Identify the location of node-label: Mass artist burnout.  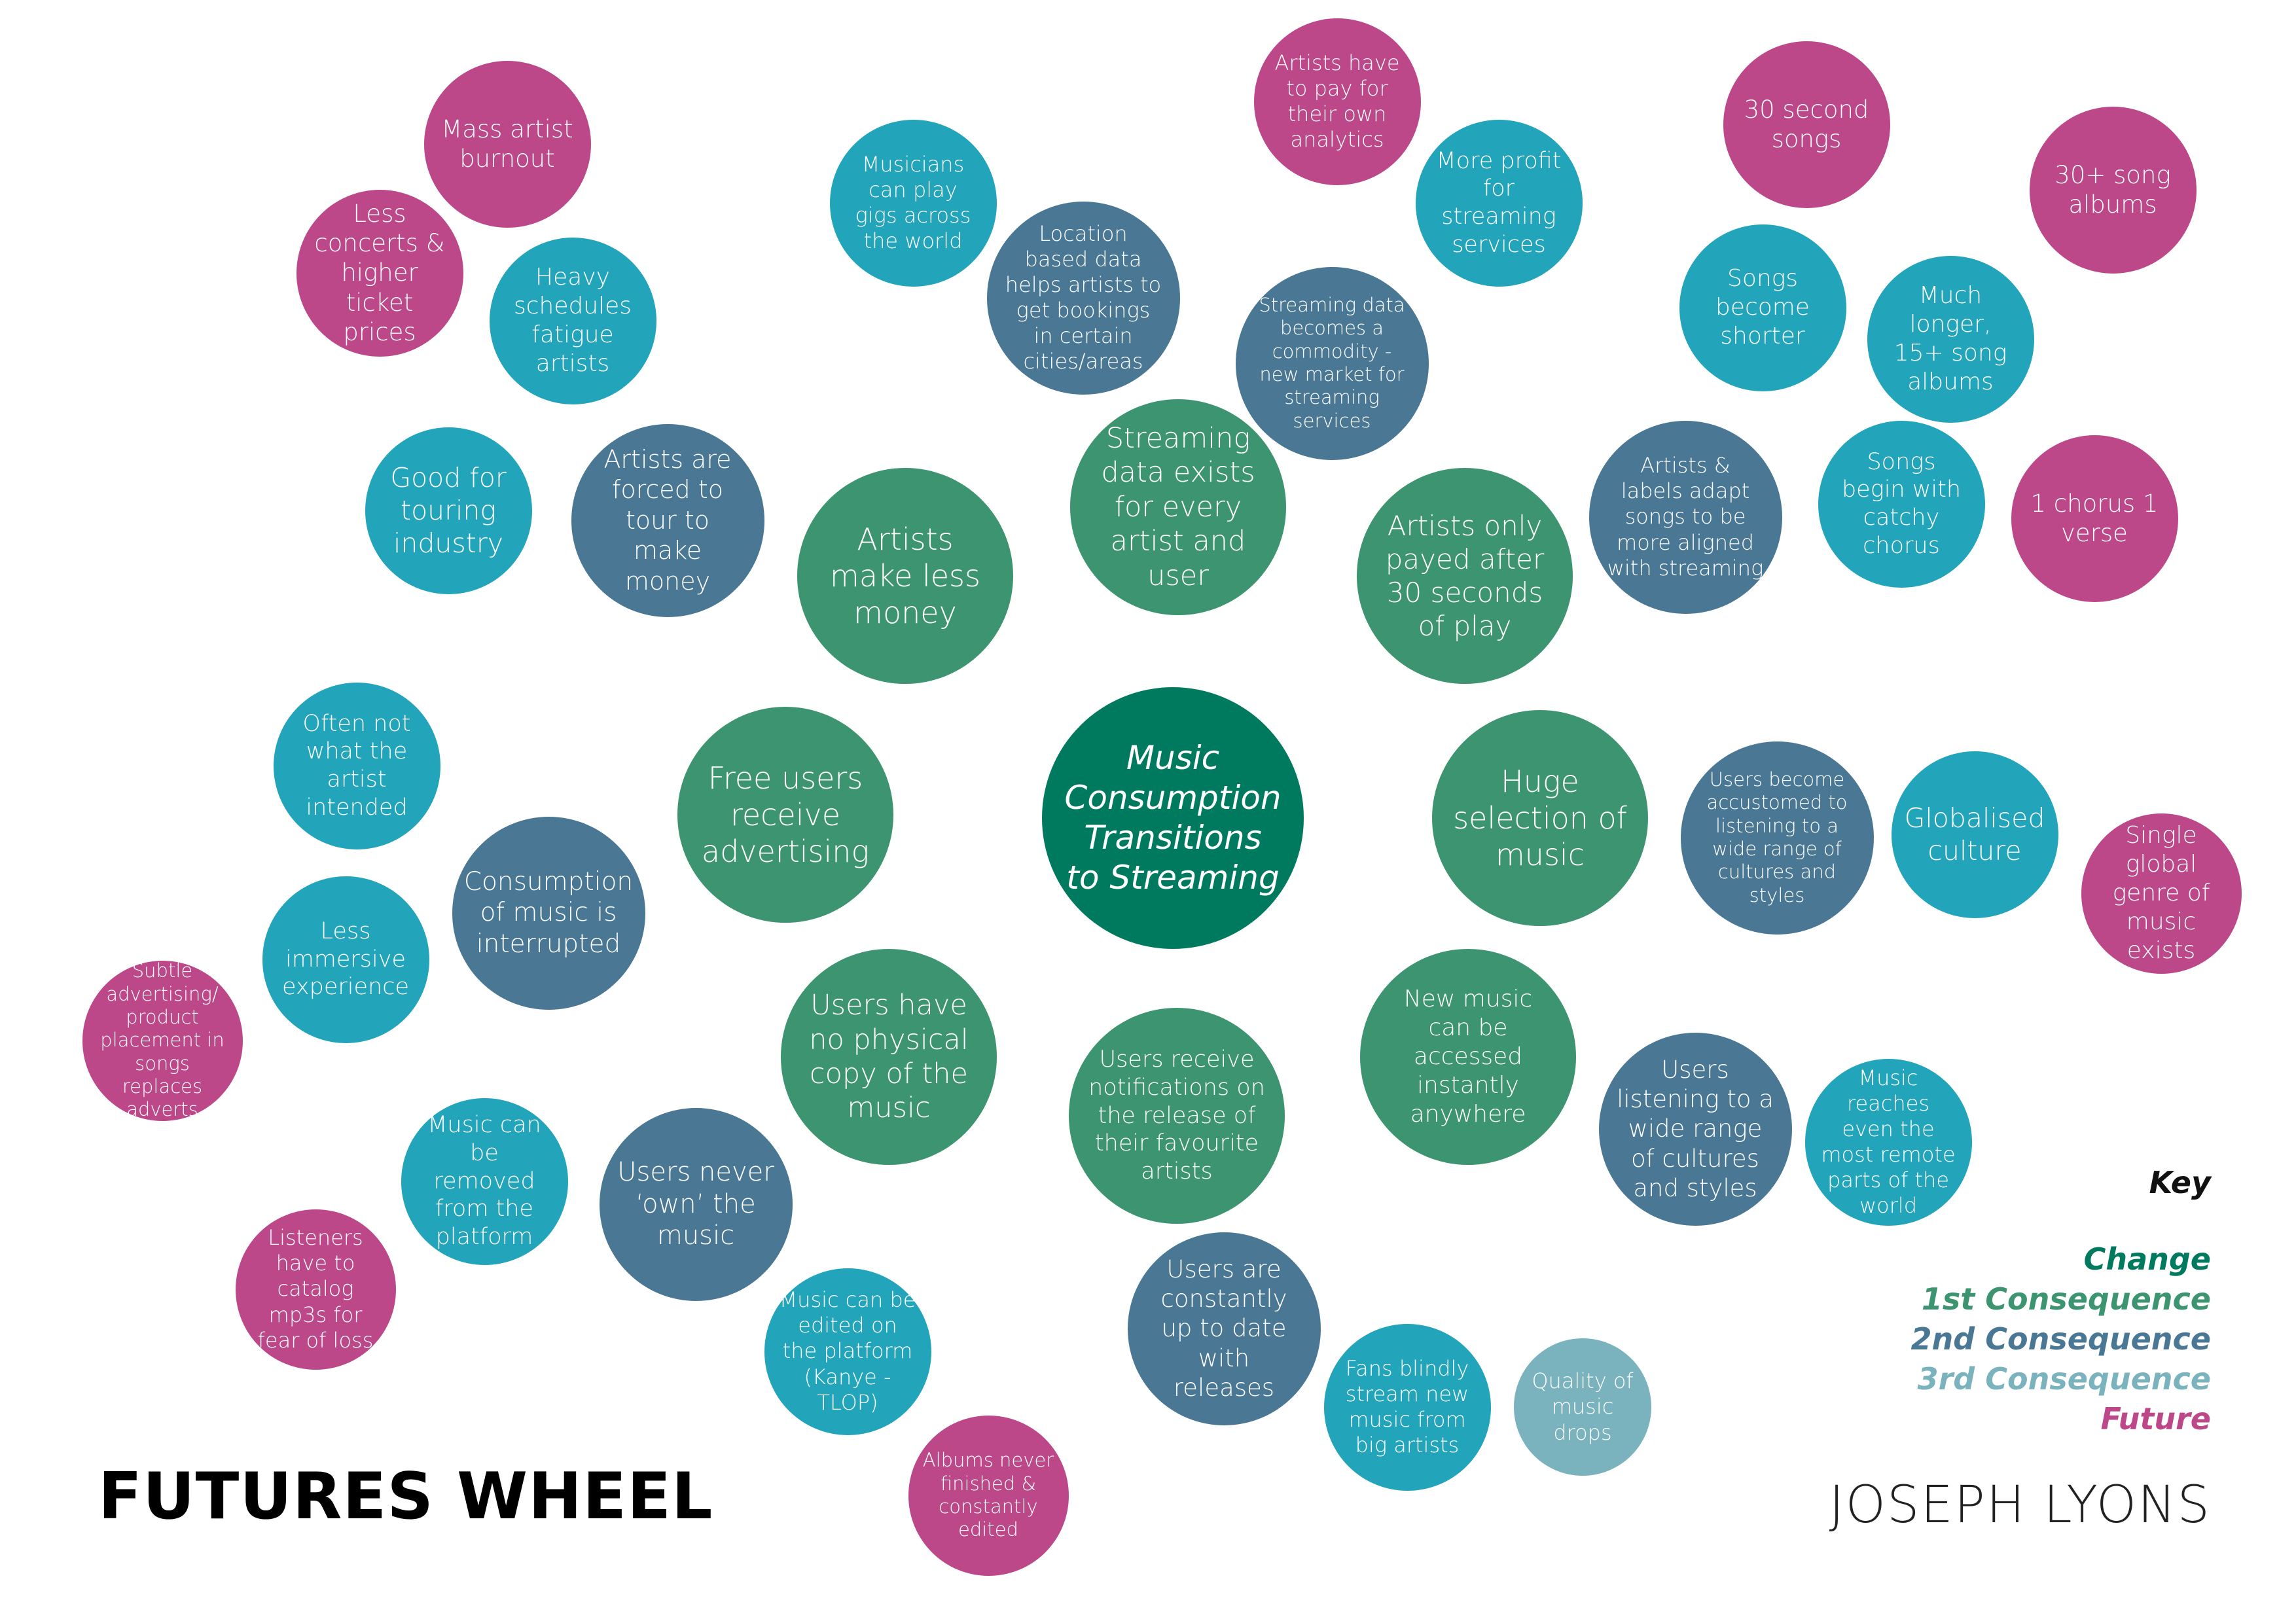
(507, 144).